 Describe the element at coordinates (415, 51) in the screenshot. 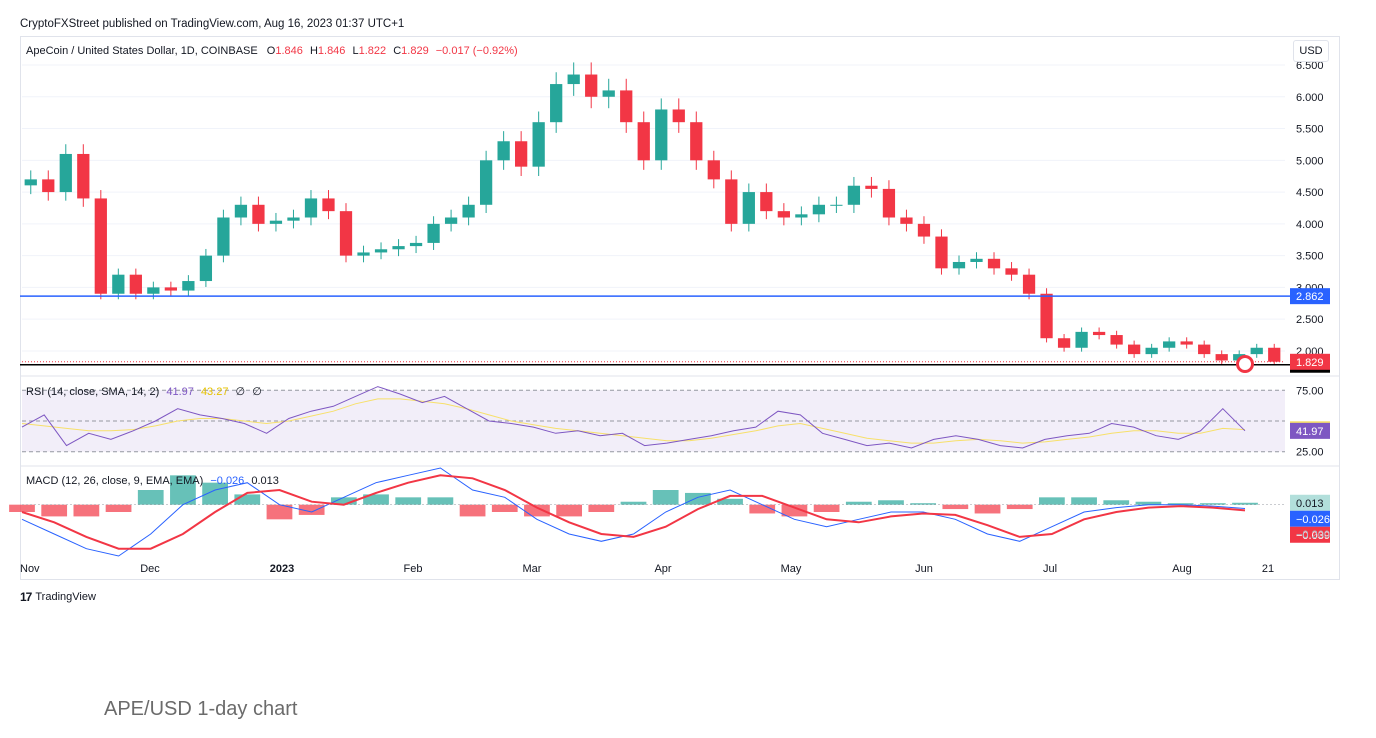

I see `close-value: 1.829` at that location.